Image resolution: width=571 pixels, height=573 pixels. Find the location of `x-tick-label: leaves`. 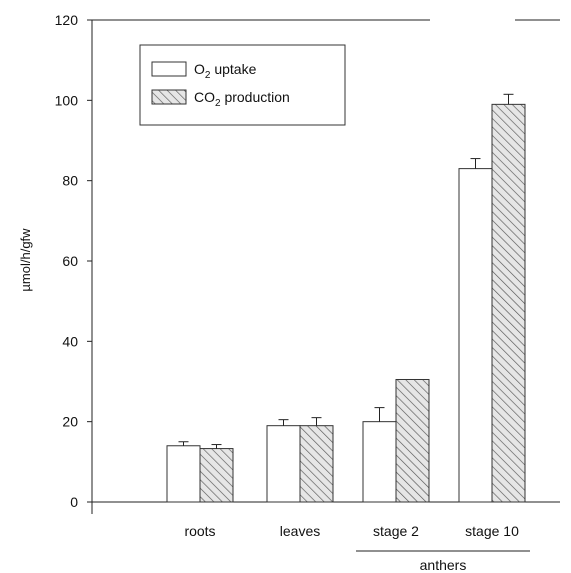

x-tick-label: leaves is located at coordinates (300, 531).